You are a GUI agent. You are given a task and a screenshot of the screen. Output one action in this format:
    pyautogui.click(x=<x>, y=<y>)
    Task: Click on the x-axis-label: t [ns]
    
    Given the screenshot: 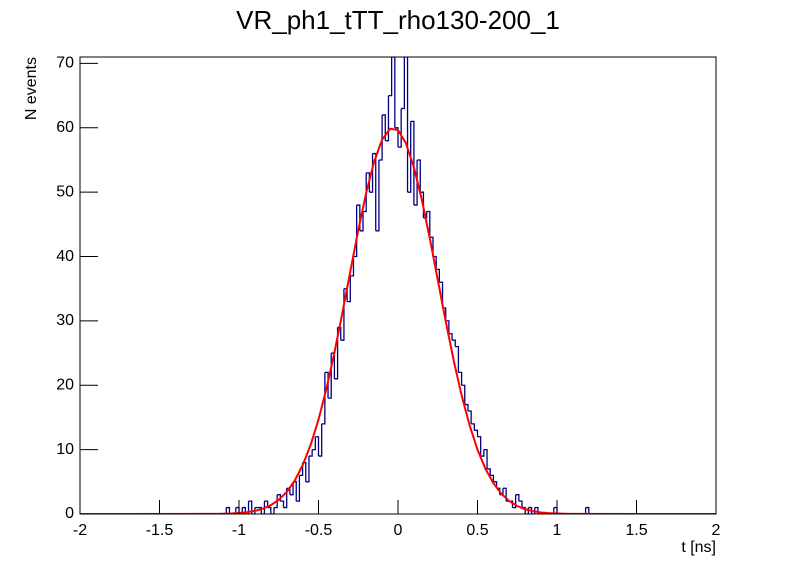 What is the action you would take?
    pyautogui.click(x=698, y=547)
    